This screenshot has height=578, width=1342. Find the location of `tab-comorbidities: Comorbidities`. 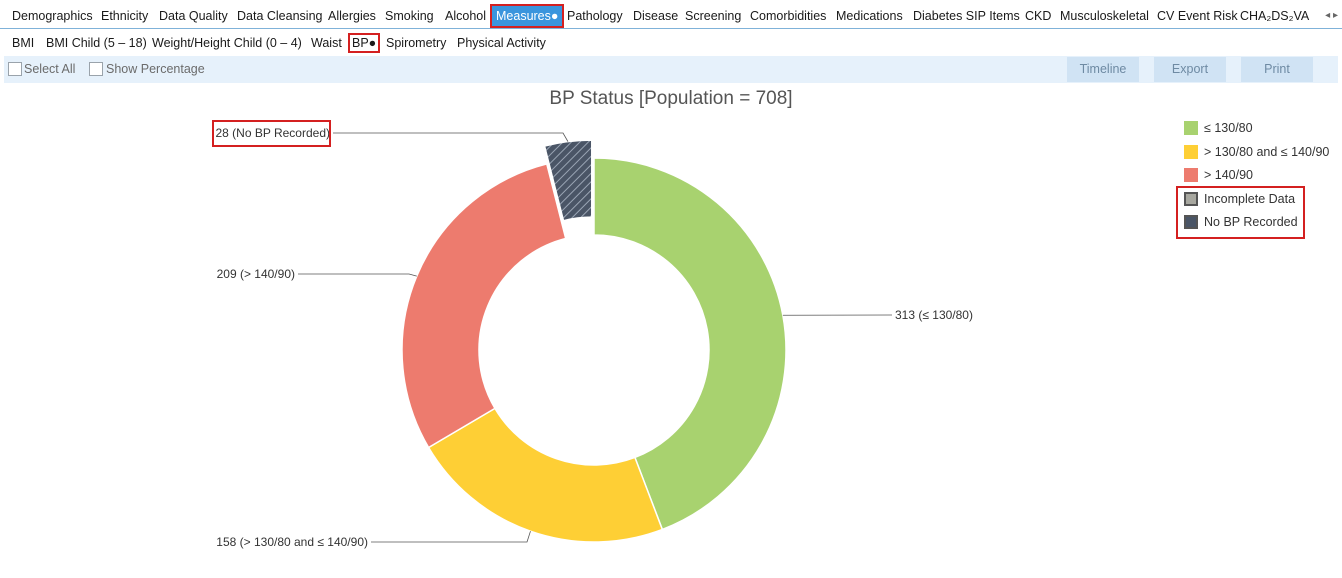

tab-comorbidities: Comorbidities is located at coordinates (788, 16).